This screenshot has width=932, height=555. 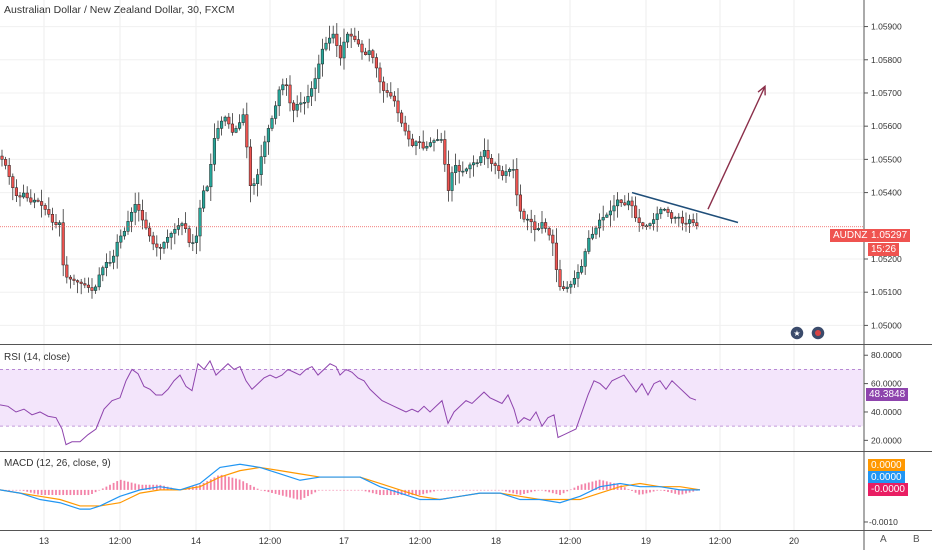 I want to click on hist-value-tag: -0.0000, so click(x=888, y=489).